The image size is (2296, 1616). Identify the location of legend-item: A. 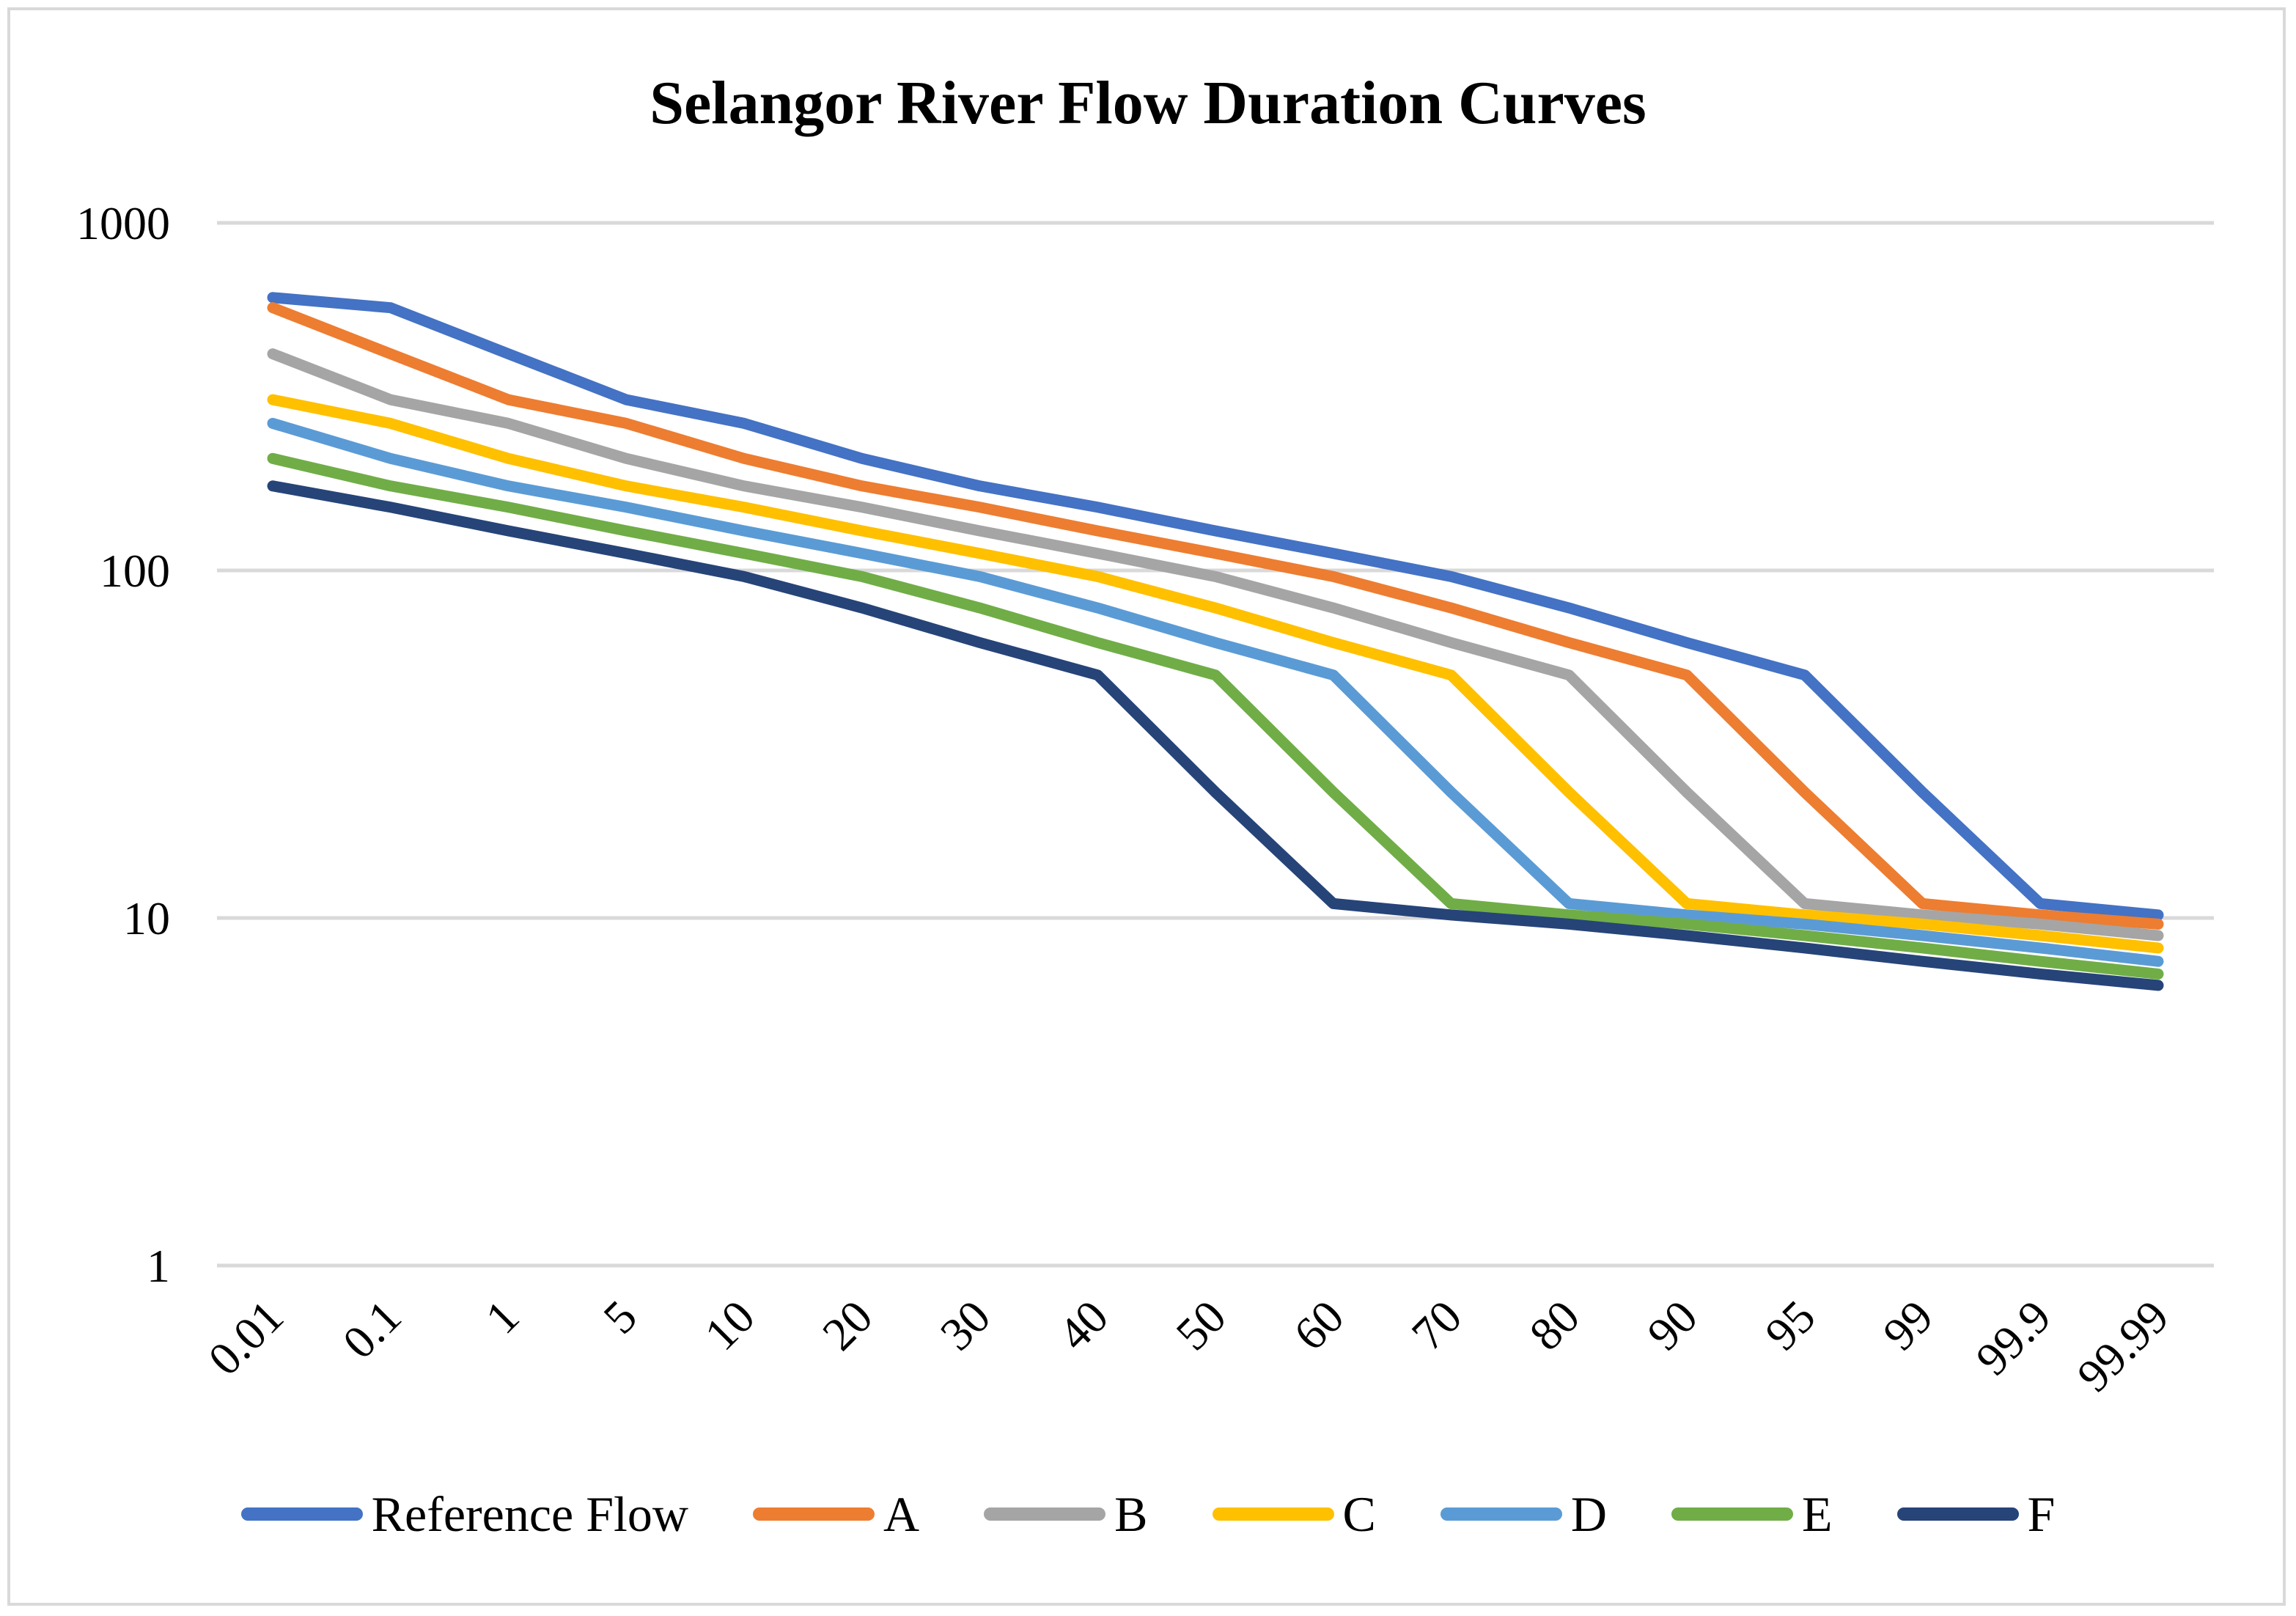
(836, 1514).